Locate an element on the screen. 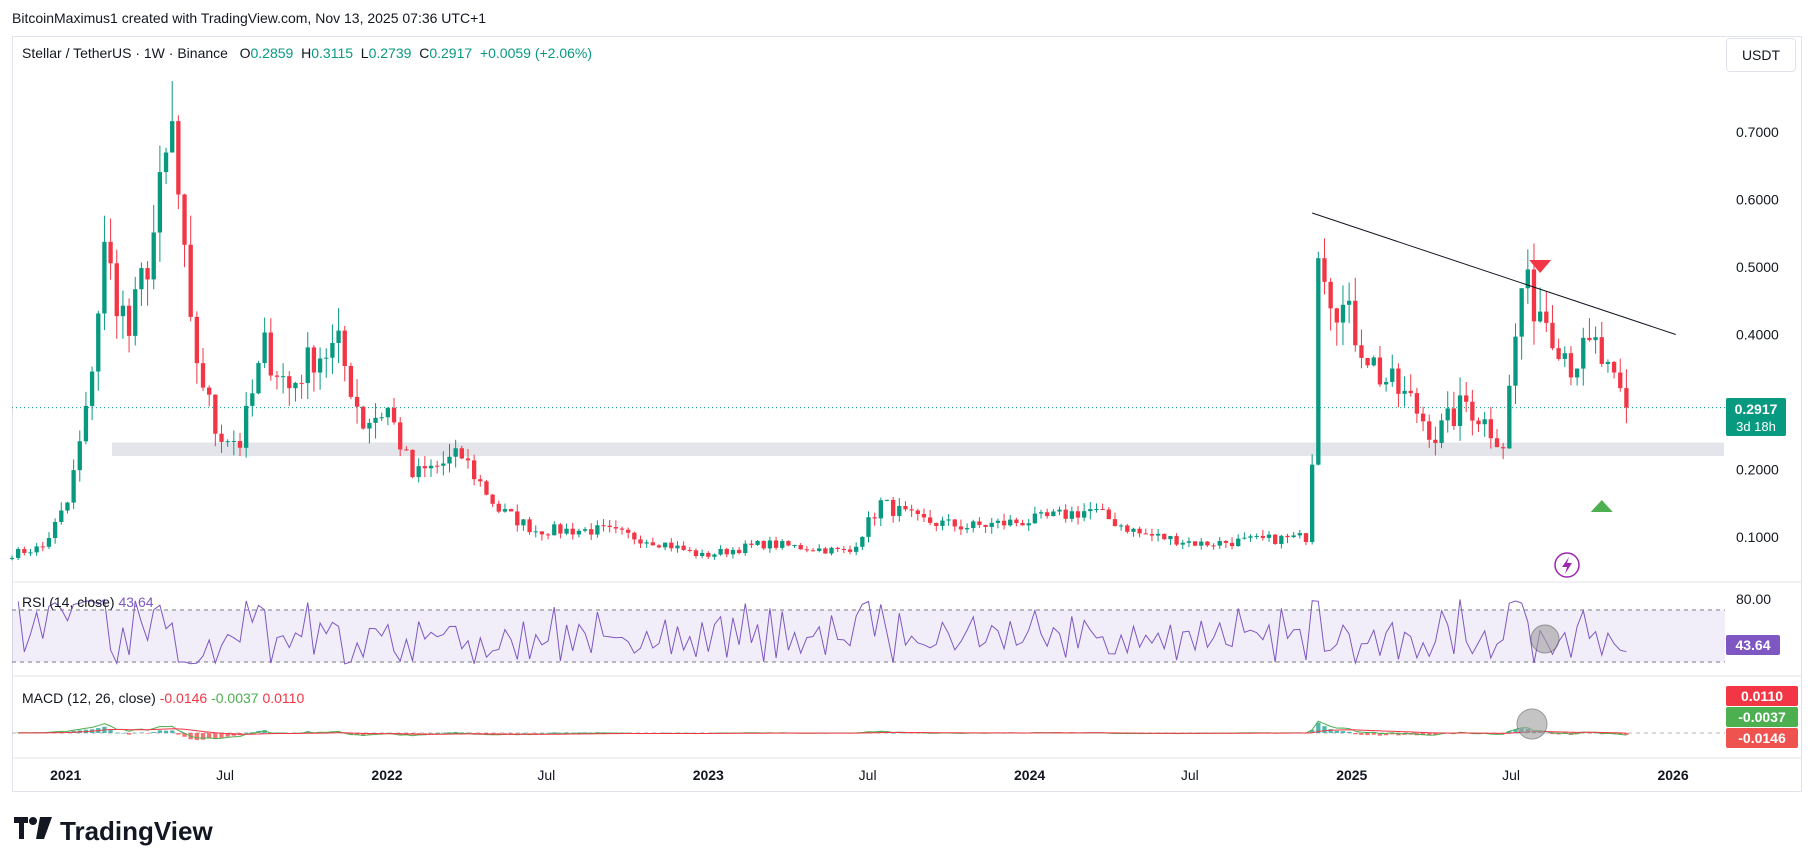 This screenshot has height=867, width=1814. sell-signal-arrow is located at coordinates (1540, 266).